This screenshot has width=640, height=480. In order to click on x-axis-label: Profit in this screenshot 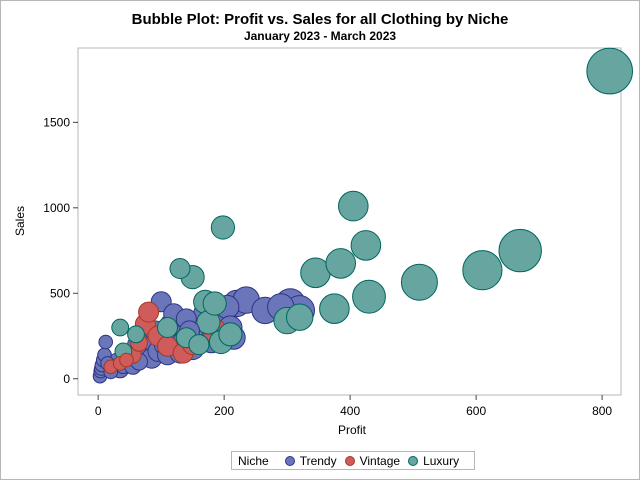, I will do `click(352, 430)`.